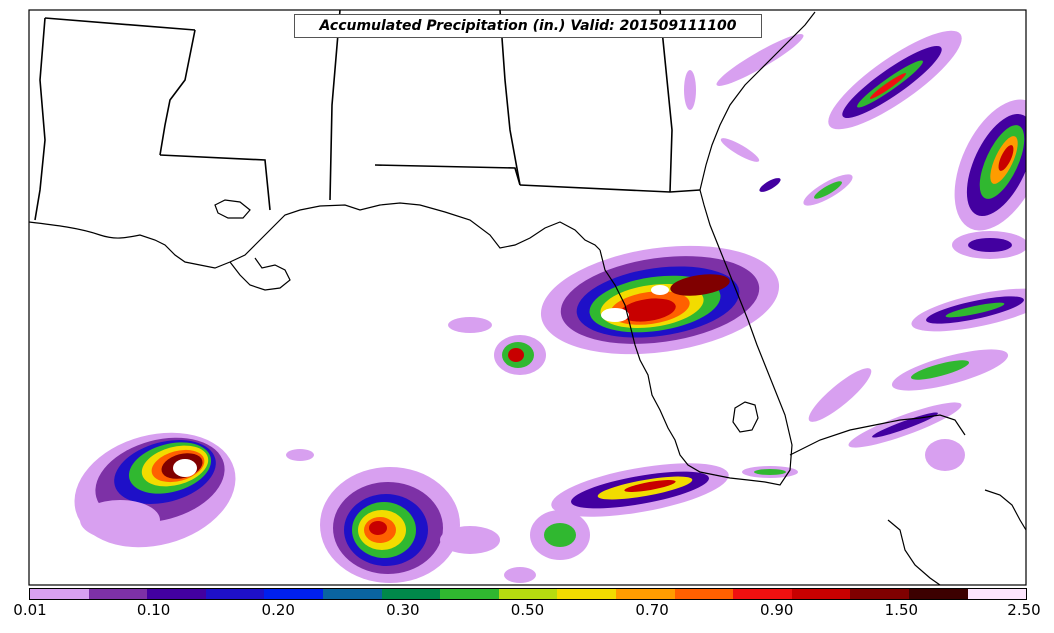  What do you see at coordinates (403, 610) in the screenshot?
I see `colorbar-tick-label: 0.30` at bounding box center [403, 610].